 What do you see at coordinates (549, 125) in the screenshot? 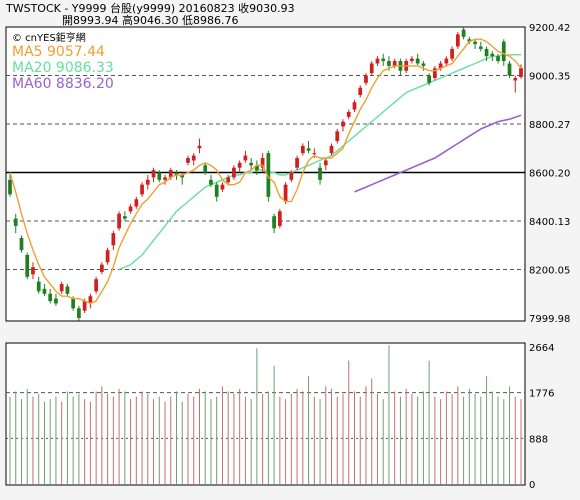
I see `price-tick-label: 8800.27` at bounding box center [549, 125].